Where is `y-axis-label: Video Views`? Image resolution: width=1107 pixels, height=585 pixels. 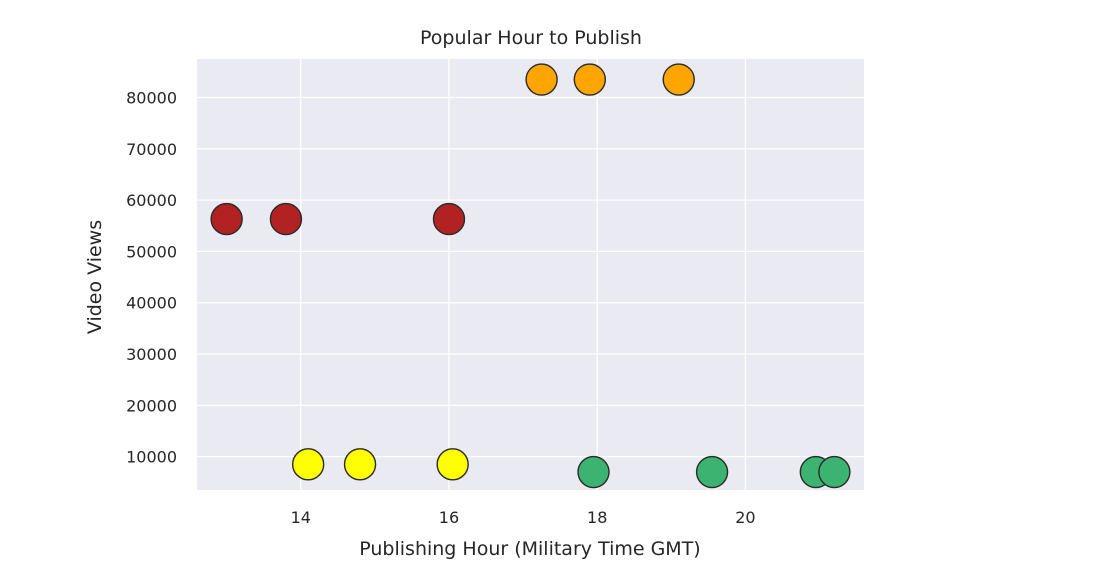 y-axis-label: Video Views is located at coordinates (95, 277).